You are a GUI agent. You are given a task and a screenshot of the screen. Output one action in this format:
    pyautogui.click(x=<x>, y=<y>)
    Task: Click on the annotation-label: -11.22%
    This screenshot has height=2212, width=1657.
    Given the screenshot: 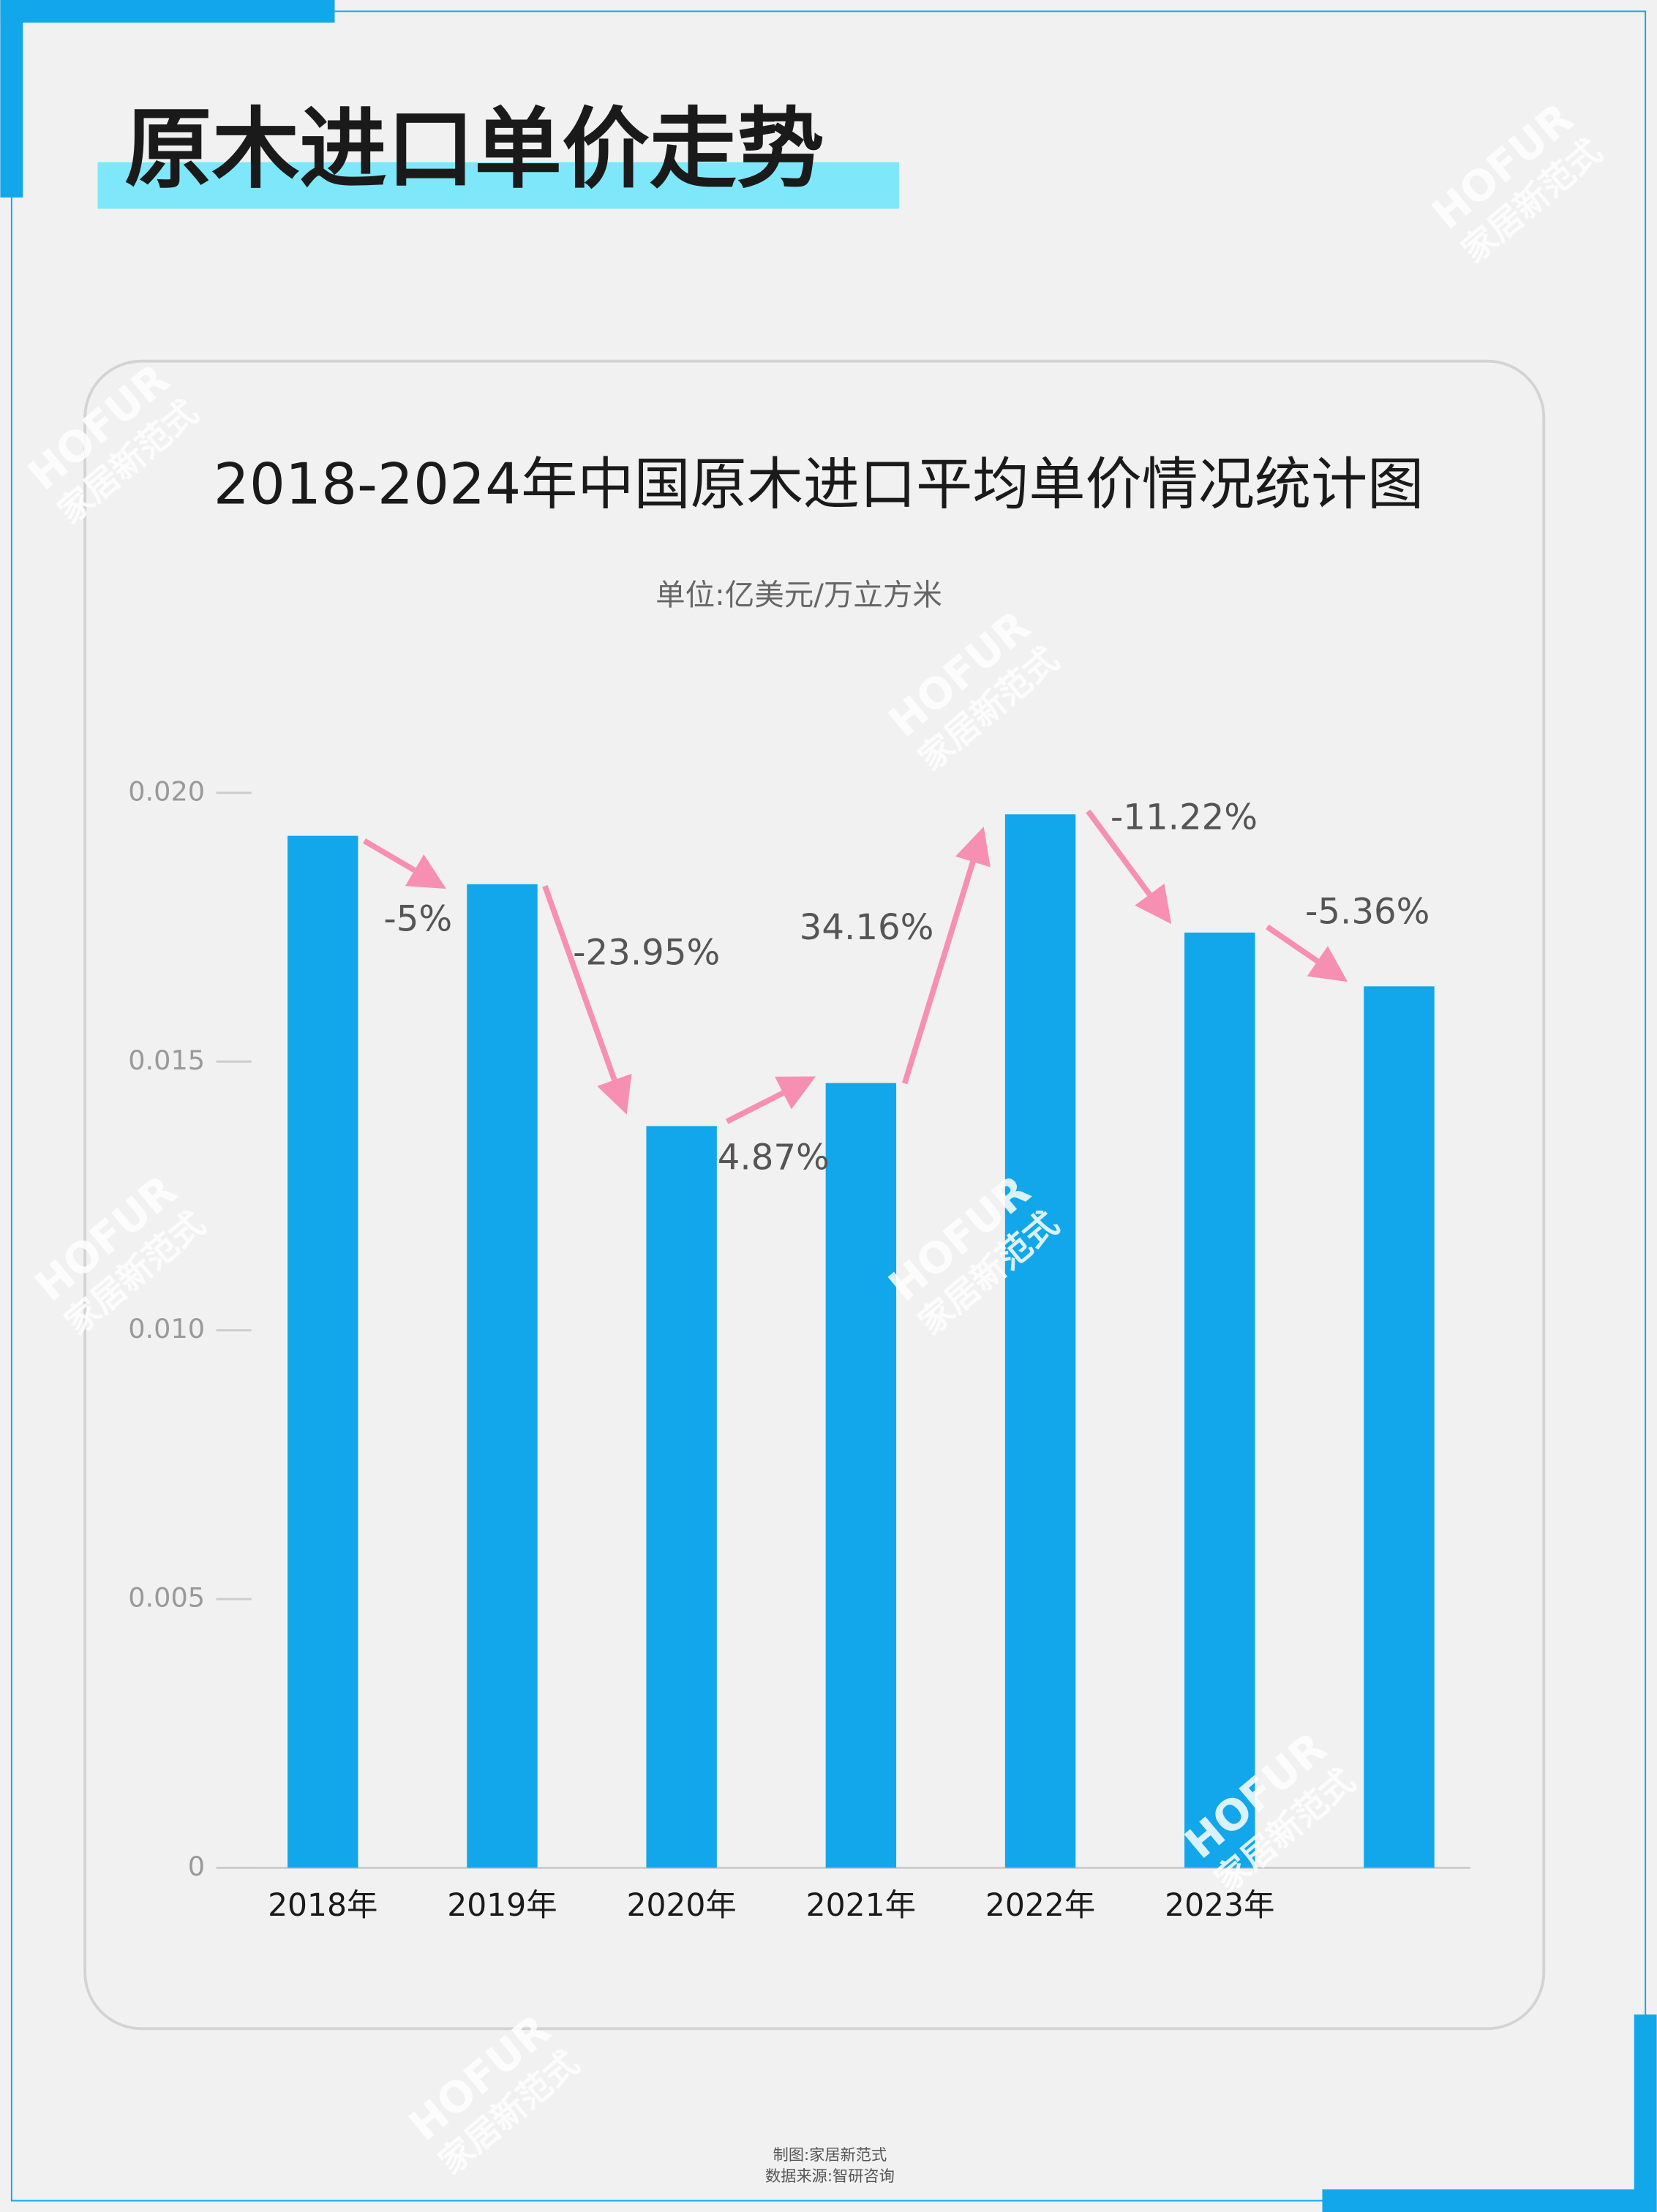 What is the action you would take?
    pyautogui.click(x=1184, y=818)
    